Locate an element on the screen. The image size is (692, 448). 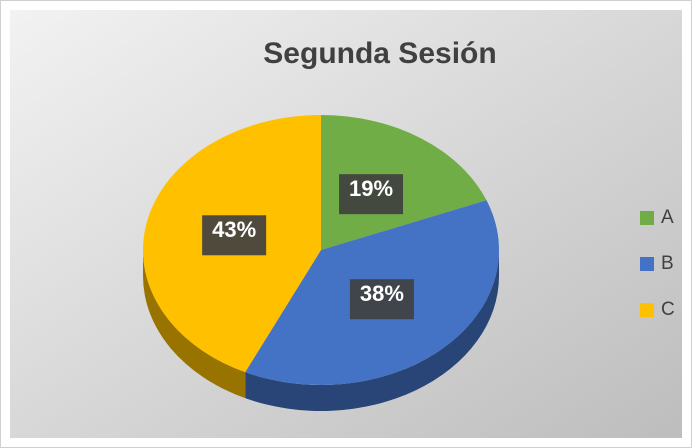
slice is located at coordinates (404, 182).